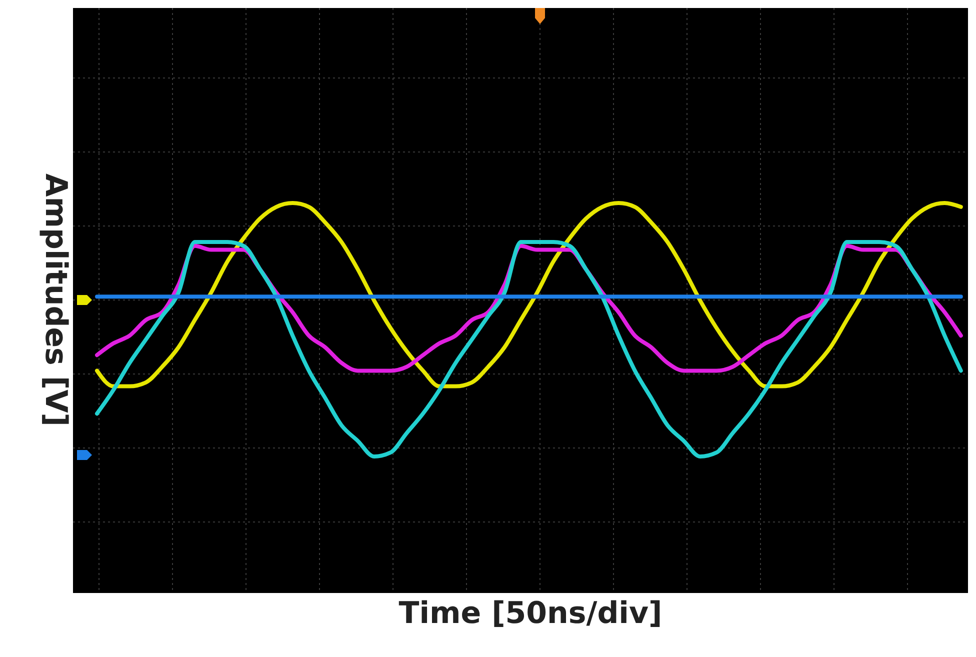 Image resolution: width=976 pixels, height=657 pixels. I want to click on y-axis-title: Amplitudes [V], so click(55, 300).